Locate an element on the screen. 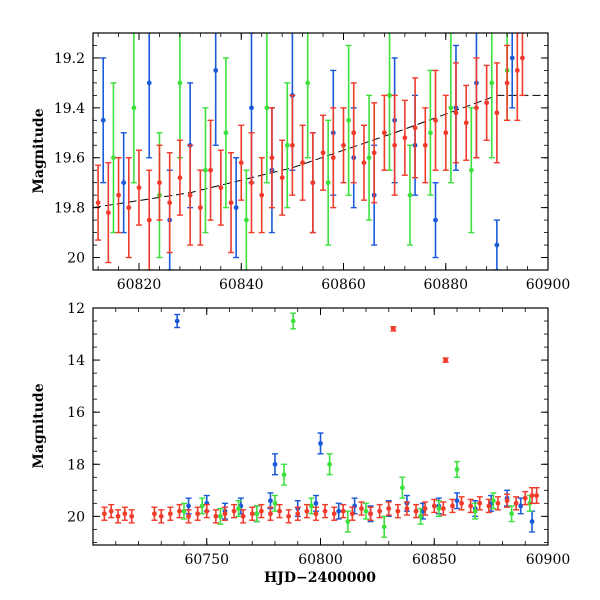 This screenshot has height=600, width=600. top-y-tick-label: 19.4 is located at coordinates (69, 109).